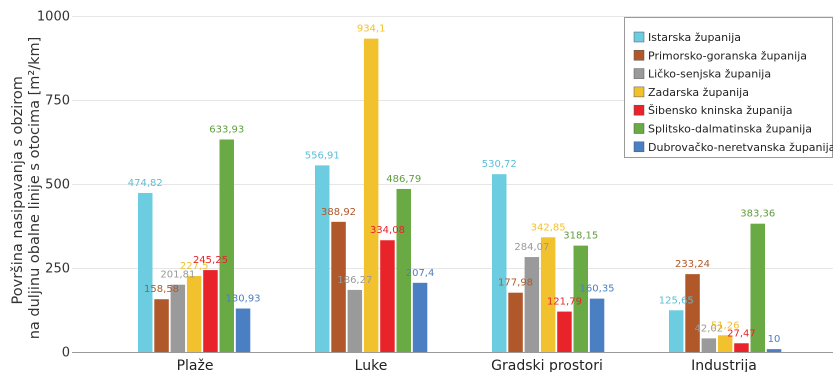 This screenshot has width=833, height=372. I want to click on y-tick-label: 1000, so click(53, 17).